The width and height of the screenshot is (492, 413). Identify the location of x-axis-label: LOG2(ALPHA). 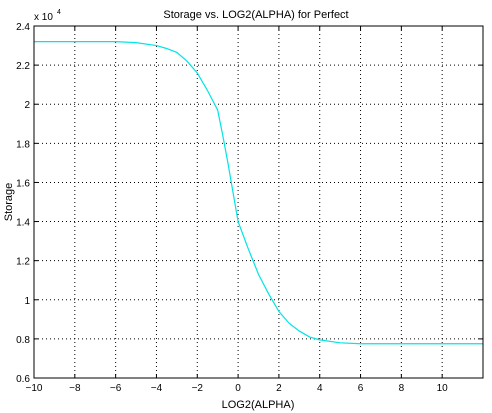
(258, 405).